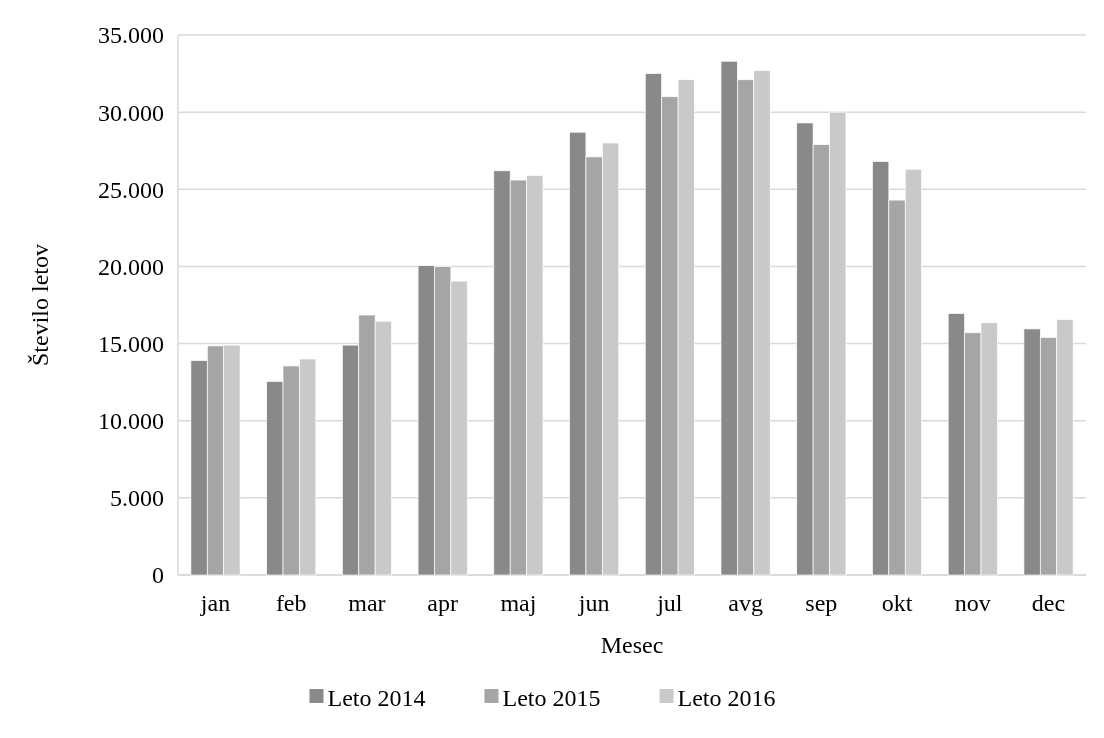  Describe the element at coordinates (897, 603) in the screenshot. I see `x-tick-label: okt` at that location.